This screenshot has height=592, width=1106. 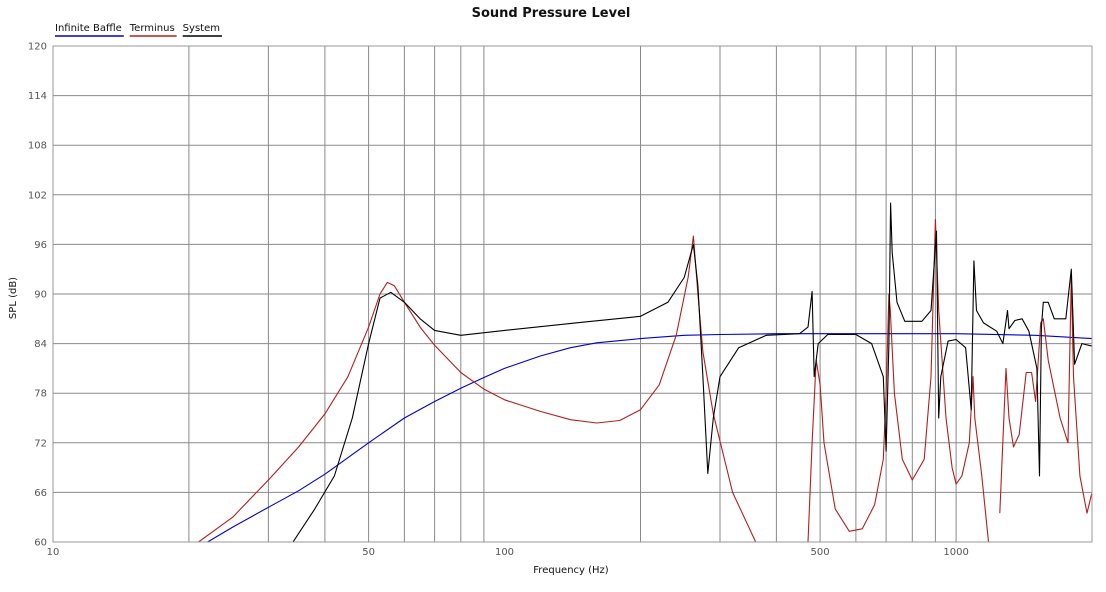 What do you see at coordinates (53, 552) in the screenshot?
I see `x-tick-label: 10` at bounding box center [53, 552].